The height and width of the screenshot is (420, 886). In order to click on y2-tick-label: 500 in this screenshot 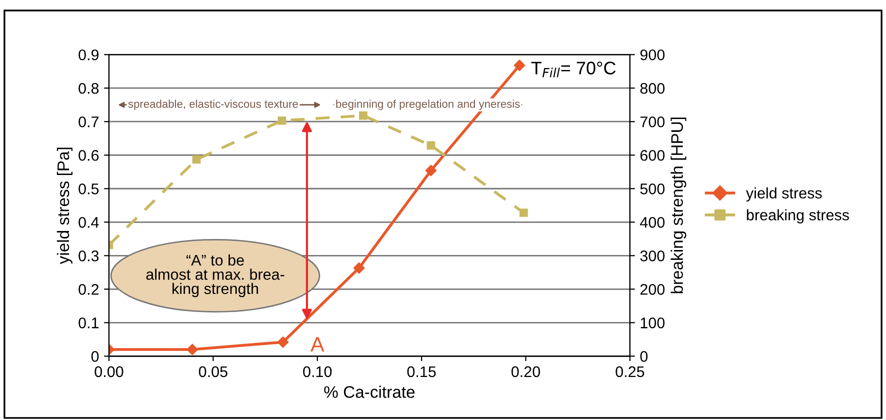, I will do `click(652, 188)`.